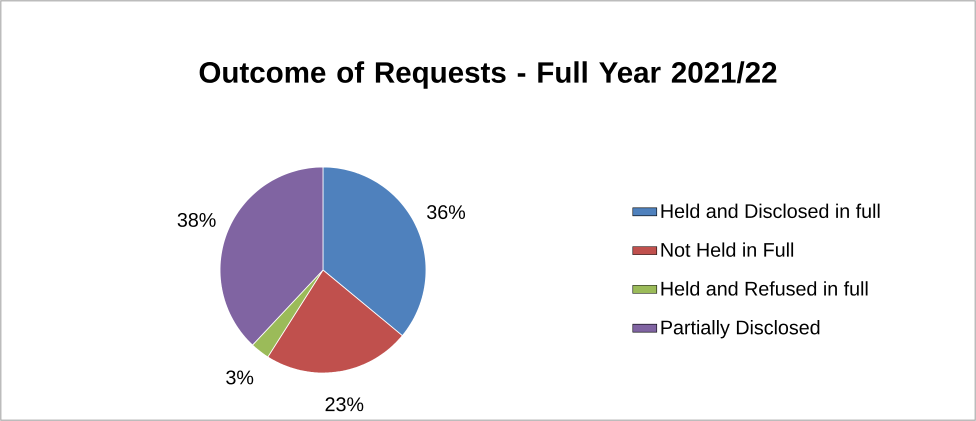 Image resolution: width=976 pixels, height=421 pixels. I want to click on data-label: 36%, so click(446, 212).